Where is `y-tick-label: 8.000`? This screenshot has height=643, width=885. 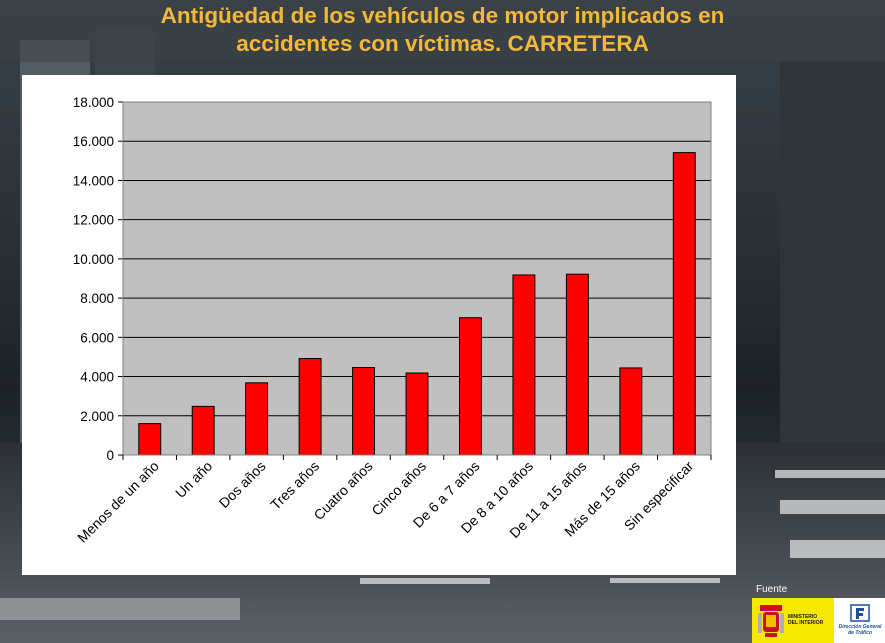
y-tick-label: 8.000 is located at coordinates (97, 298).